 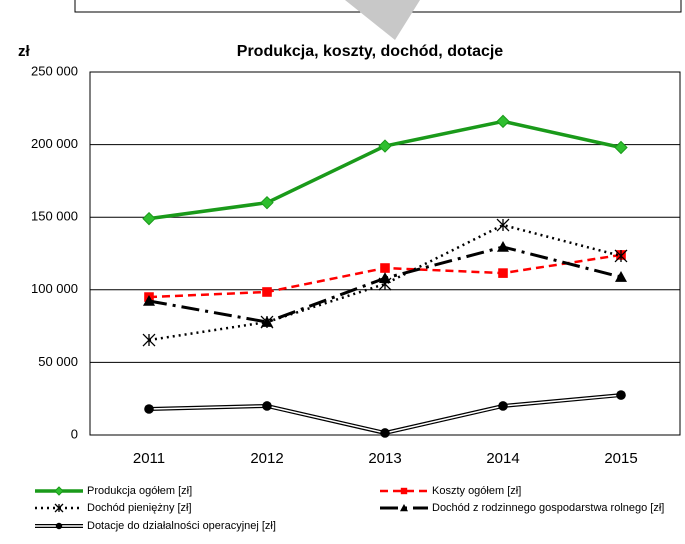 What do you see at coordinates (384, 458) in the screenshot?
I see `x-tick-label: 2013` at bounding box center [384, 458].